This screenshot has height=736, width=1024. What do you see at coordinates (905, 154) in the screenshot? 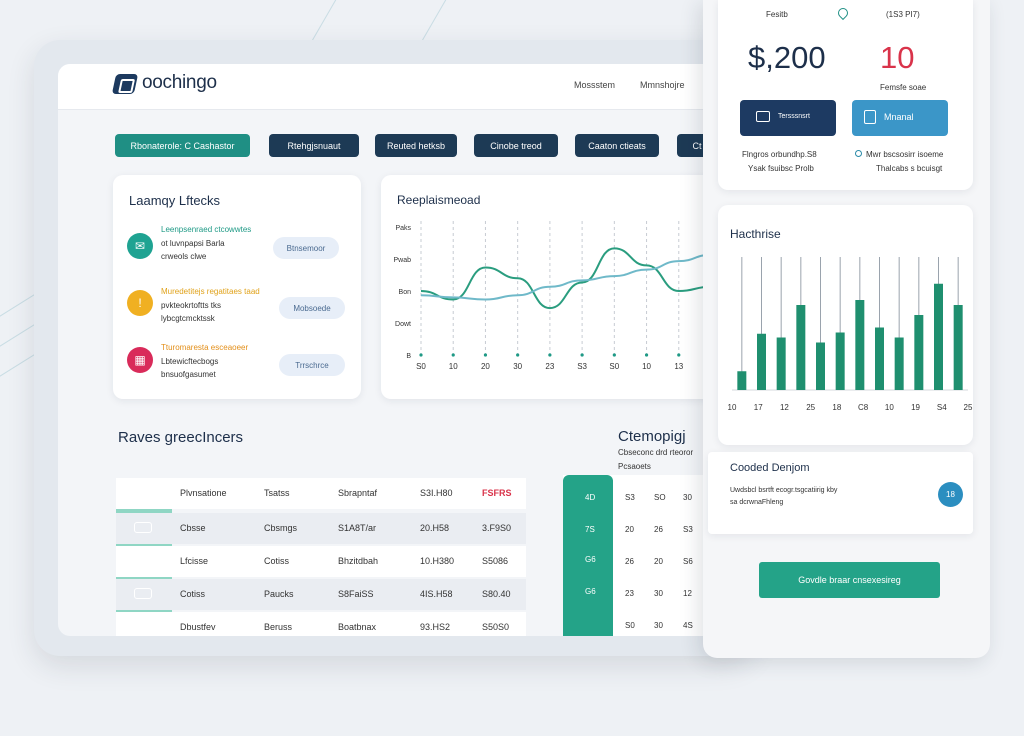
I see `kpi-note: Mwr bscsosirr isoeme` at bounding box center [905, 154].